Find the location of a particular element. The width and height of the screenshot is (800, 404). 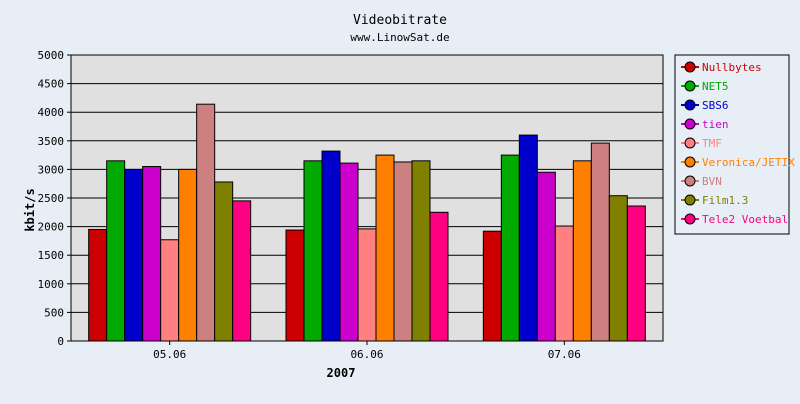

legend-label: Film1.3 is located at coordinates (725, 200).